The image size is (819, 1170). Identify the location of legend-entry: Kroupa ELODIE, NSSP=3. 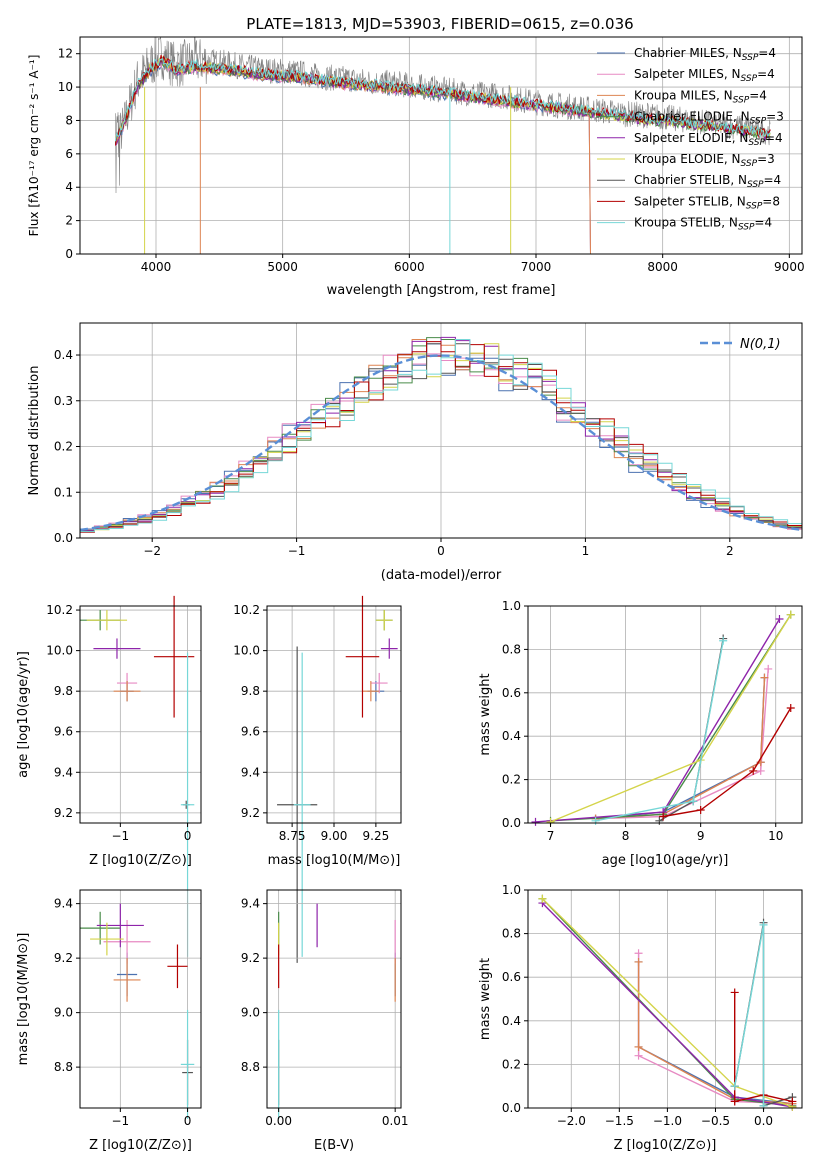
(704, 160).